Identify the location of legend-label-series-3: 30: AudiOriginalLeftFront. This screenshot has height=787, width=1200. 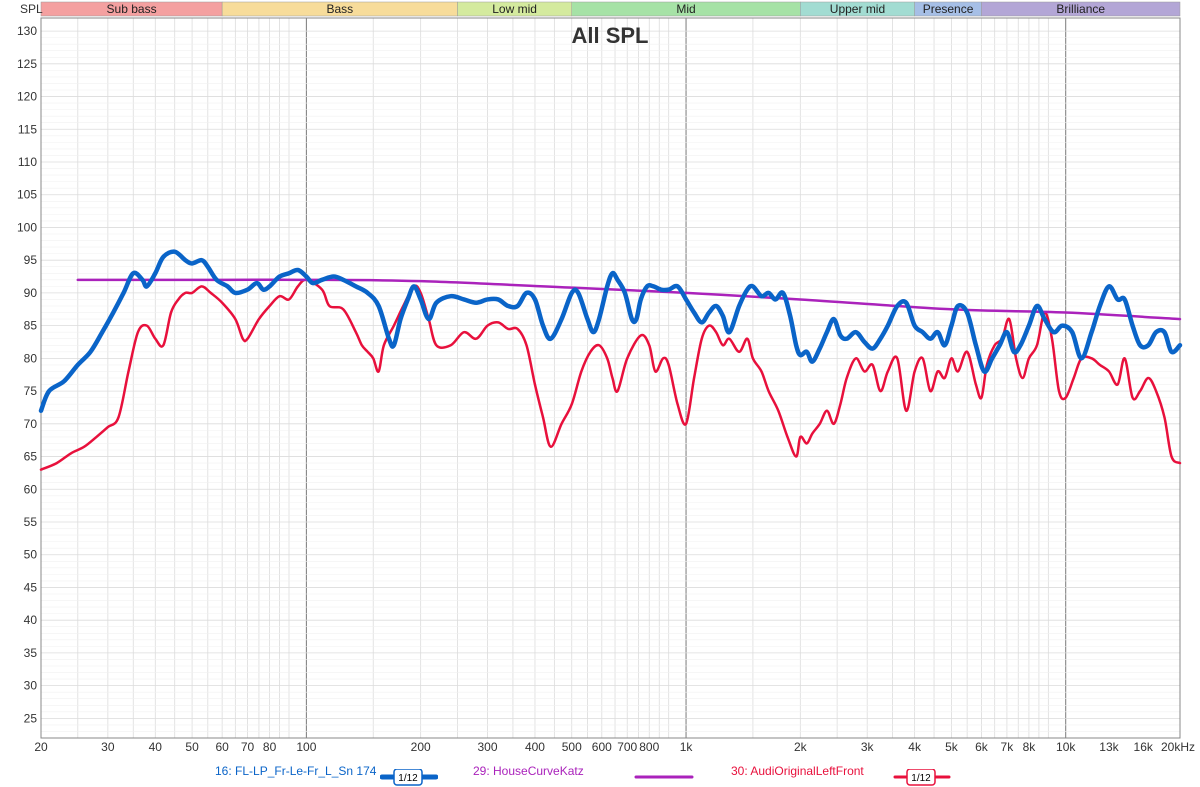
(797, 771).